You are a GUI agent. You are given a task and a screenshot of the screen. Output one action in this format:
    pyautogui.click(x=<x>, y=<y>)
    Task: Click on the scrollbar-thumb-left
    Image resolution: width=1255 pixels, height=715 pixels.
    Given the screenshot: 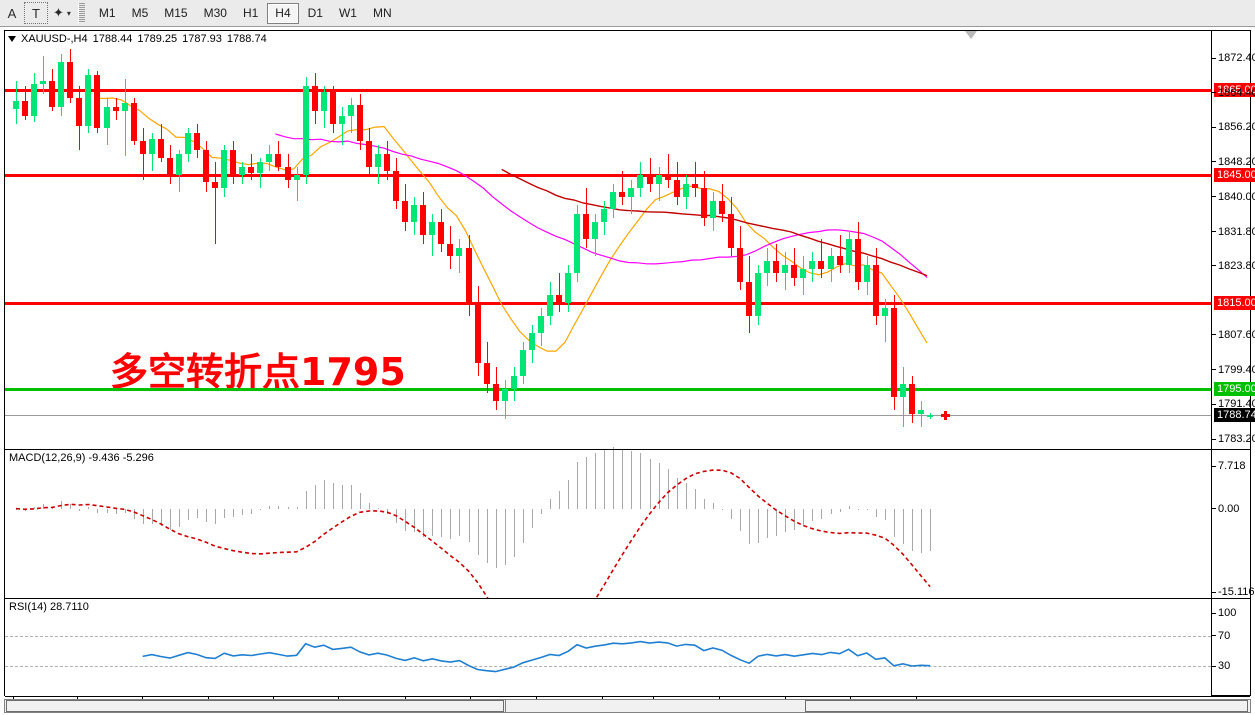 What is the action you would take?
    pyautogui.click(x=255, y=706)
    